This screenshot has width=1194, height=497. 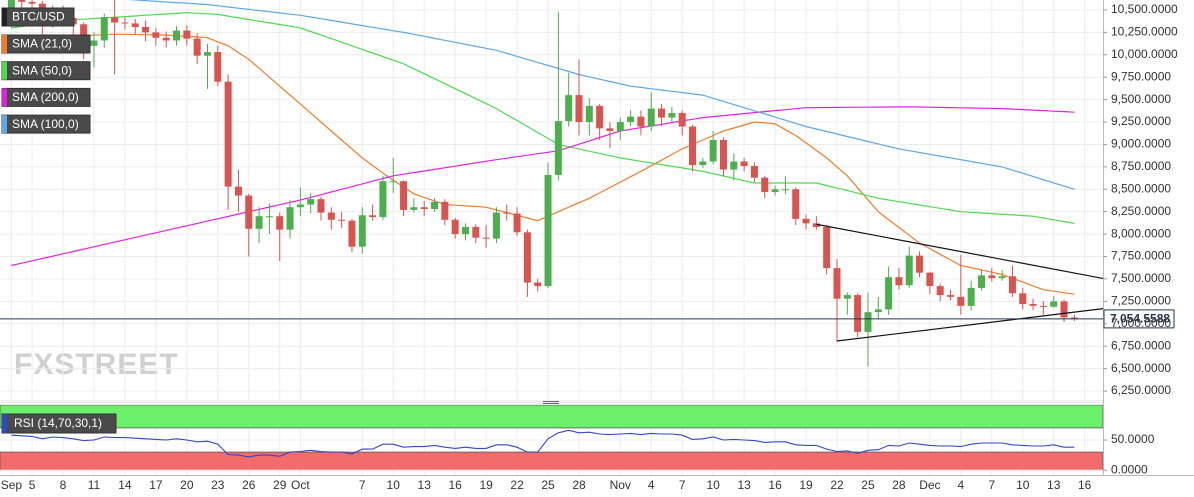 What do you see at coordinates (42, 44) in the screenshot?
I see `legend-text: SMA (21,0)` at bounding box center [42, 44].